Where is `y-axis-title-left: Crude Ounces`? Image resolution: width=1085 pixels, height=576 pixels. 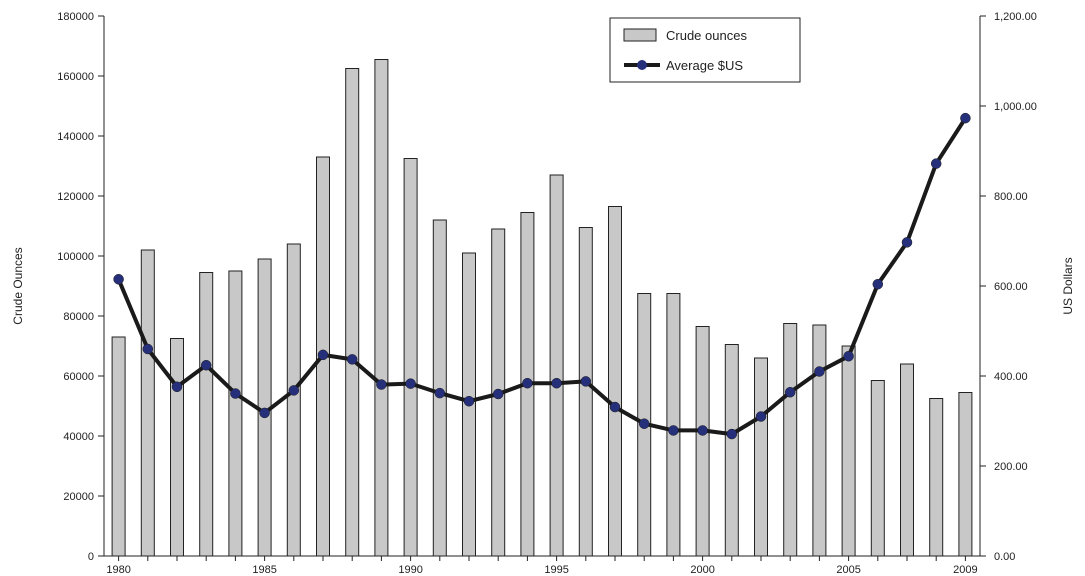
y-axis-title-left: Crude Ounces is located at coordinates (18, 285).